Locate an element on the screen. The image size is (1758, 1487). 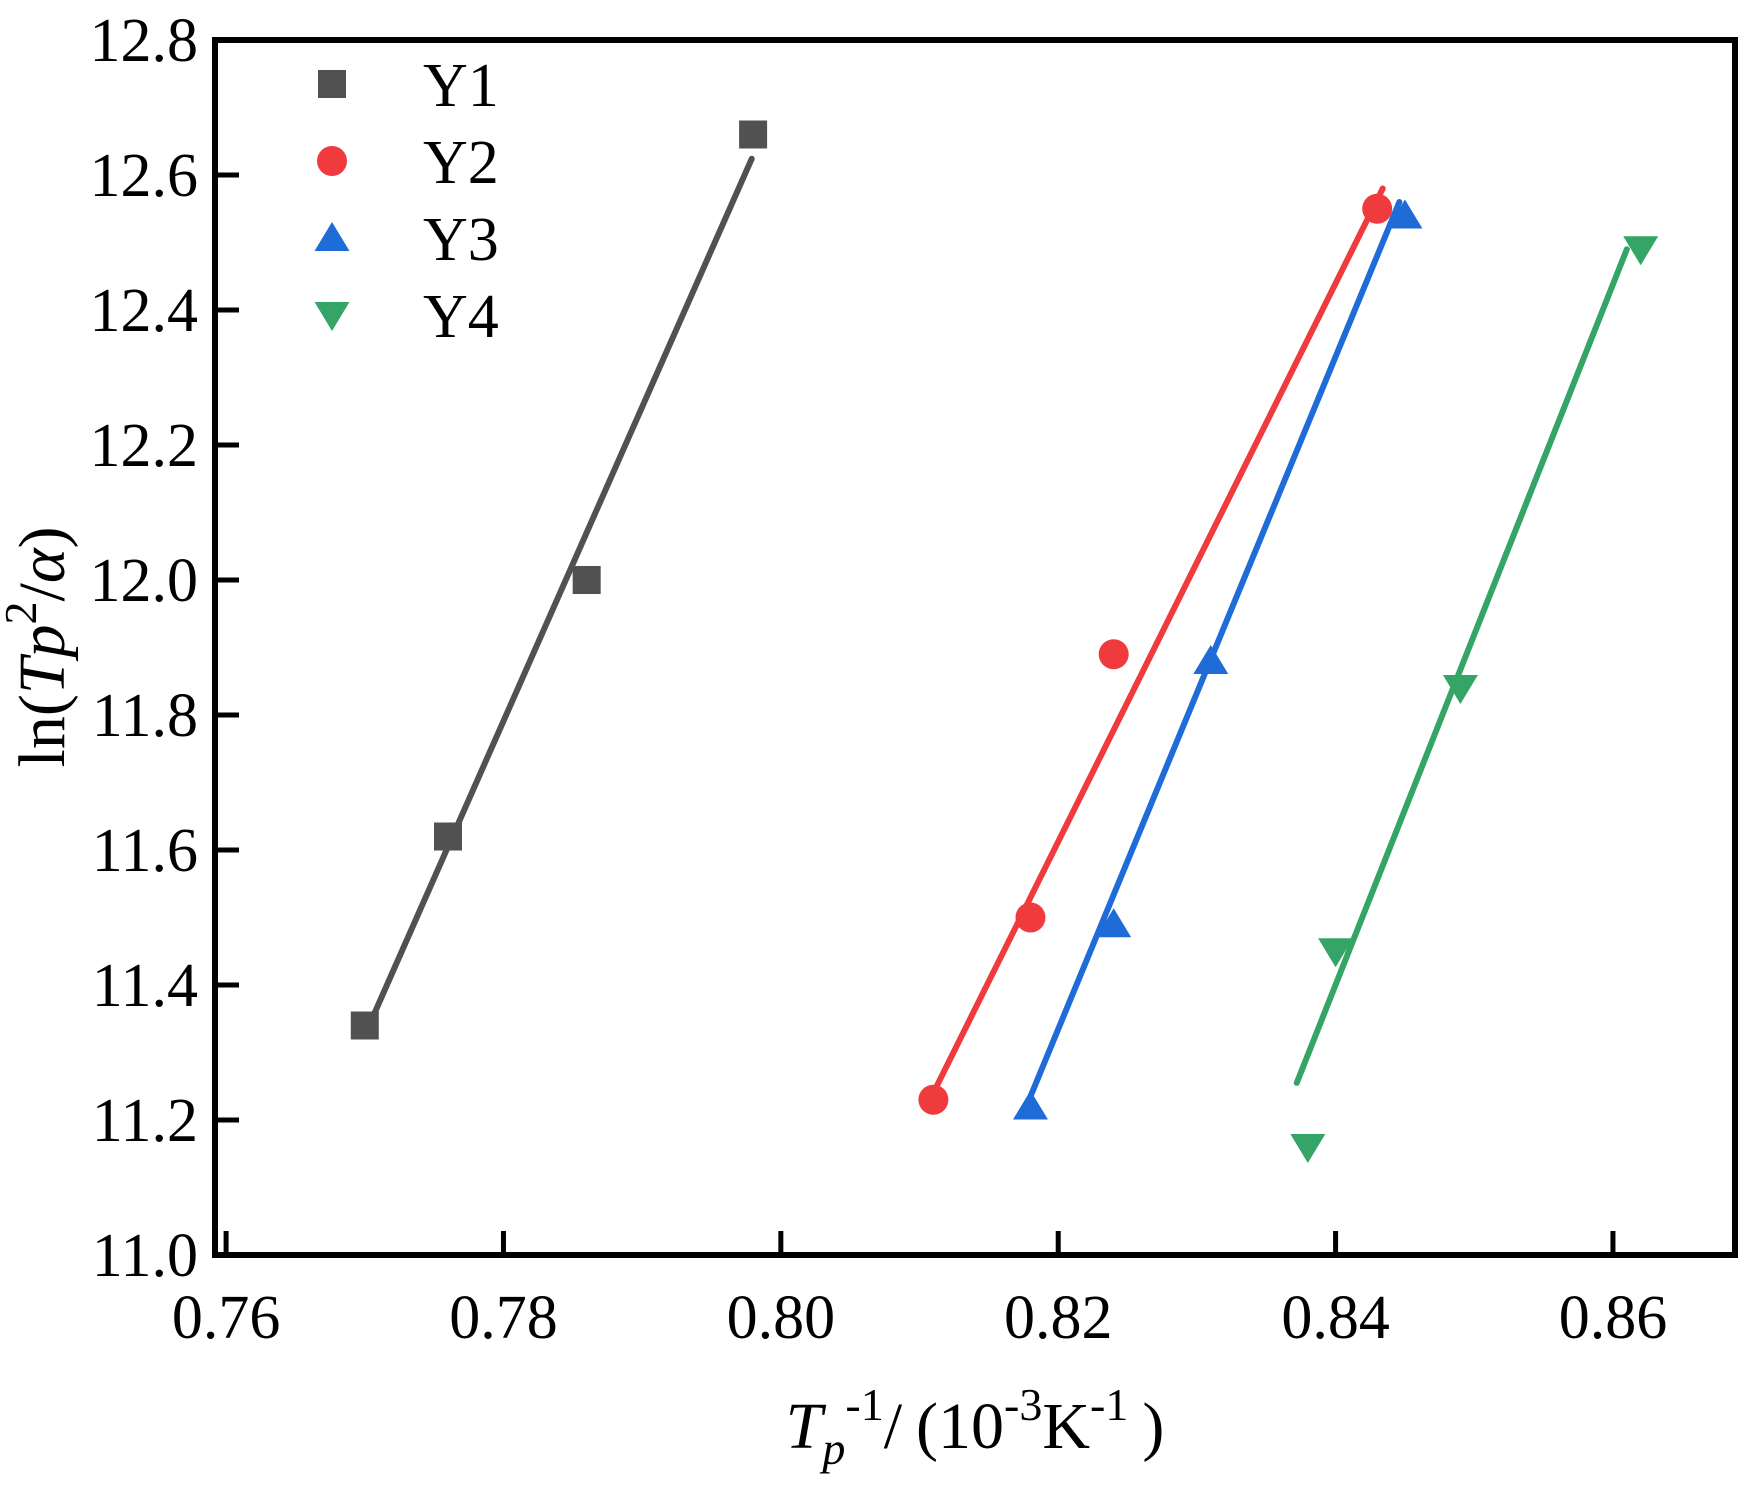
y-tick-label: 11.0 is located at coordinates (145, 1256).